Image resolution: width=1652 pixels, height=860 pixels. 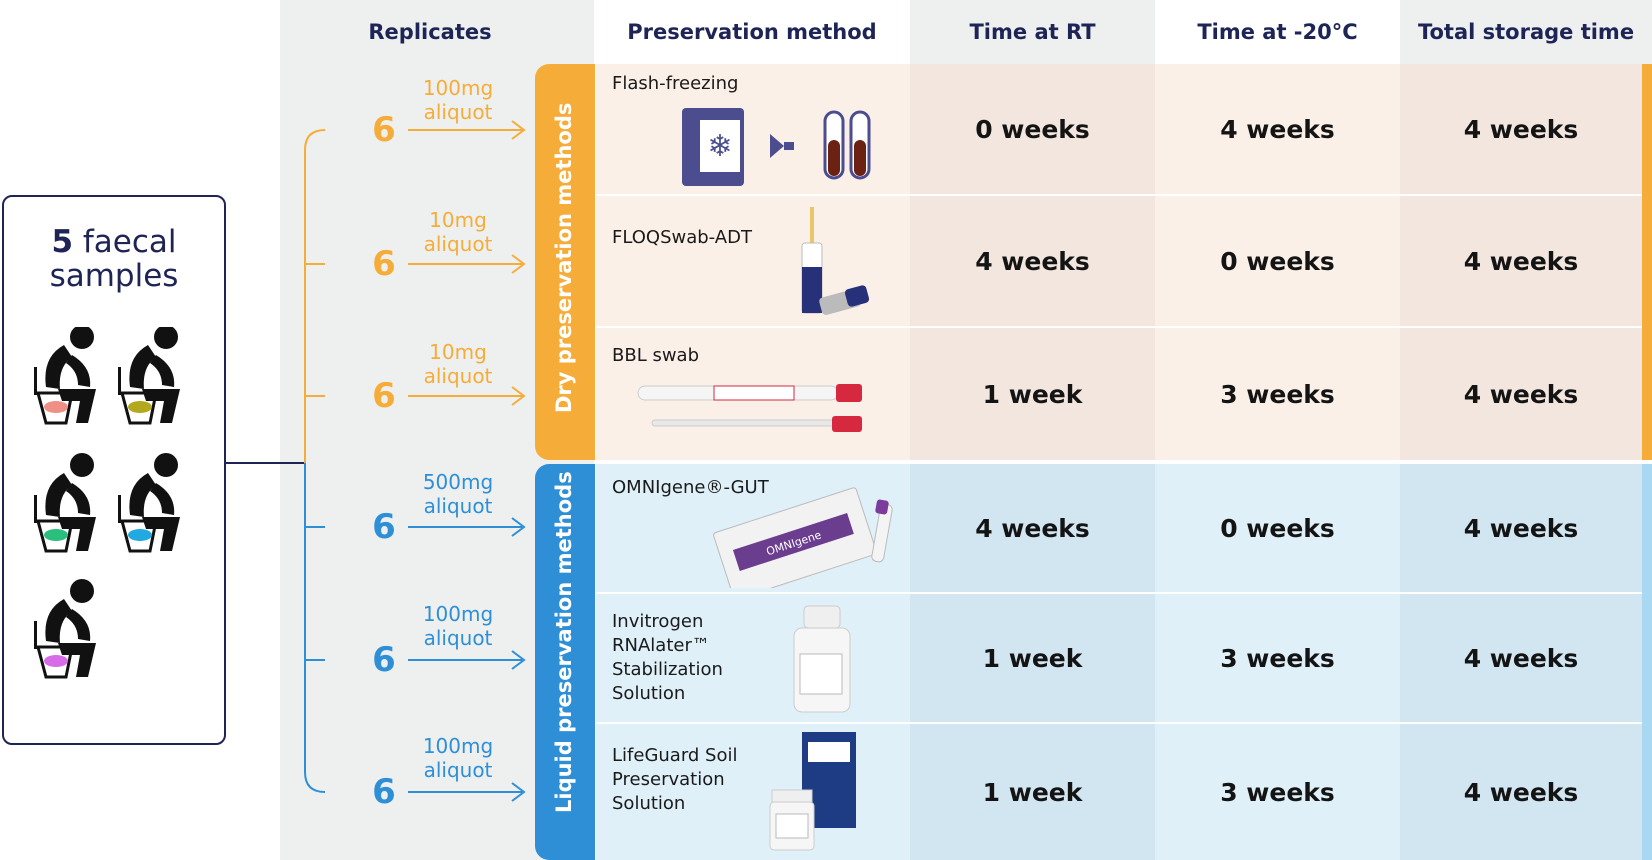 I want to click on header-total-storage-time: Total storage time, so click(x=1526, y=32).